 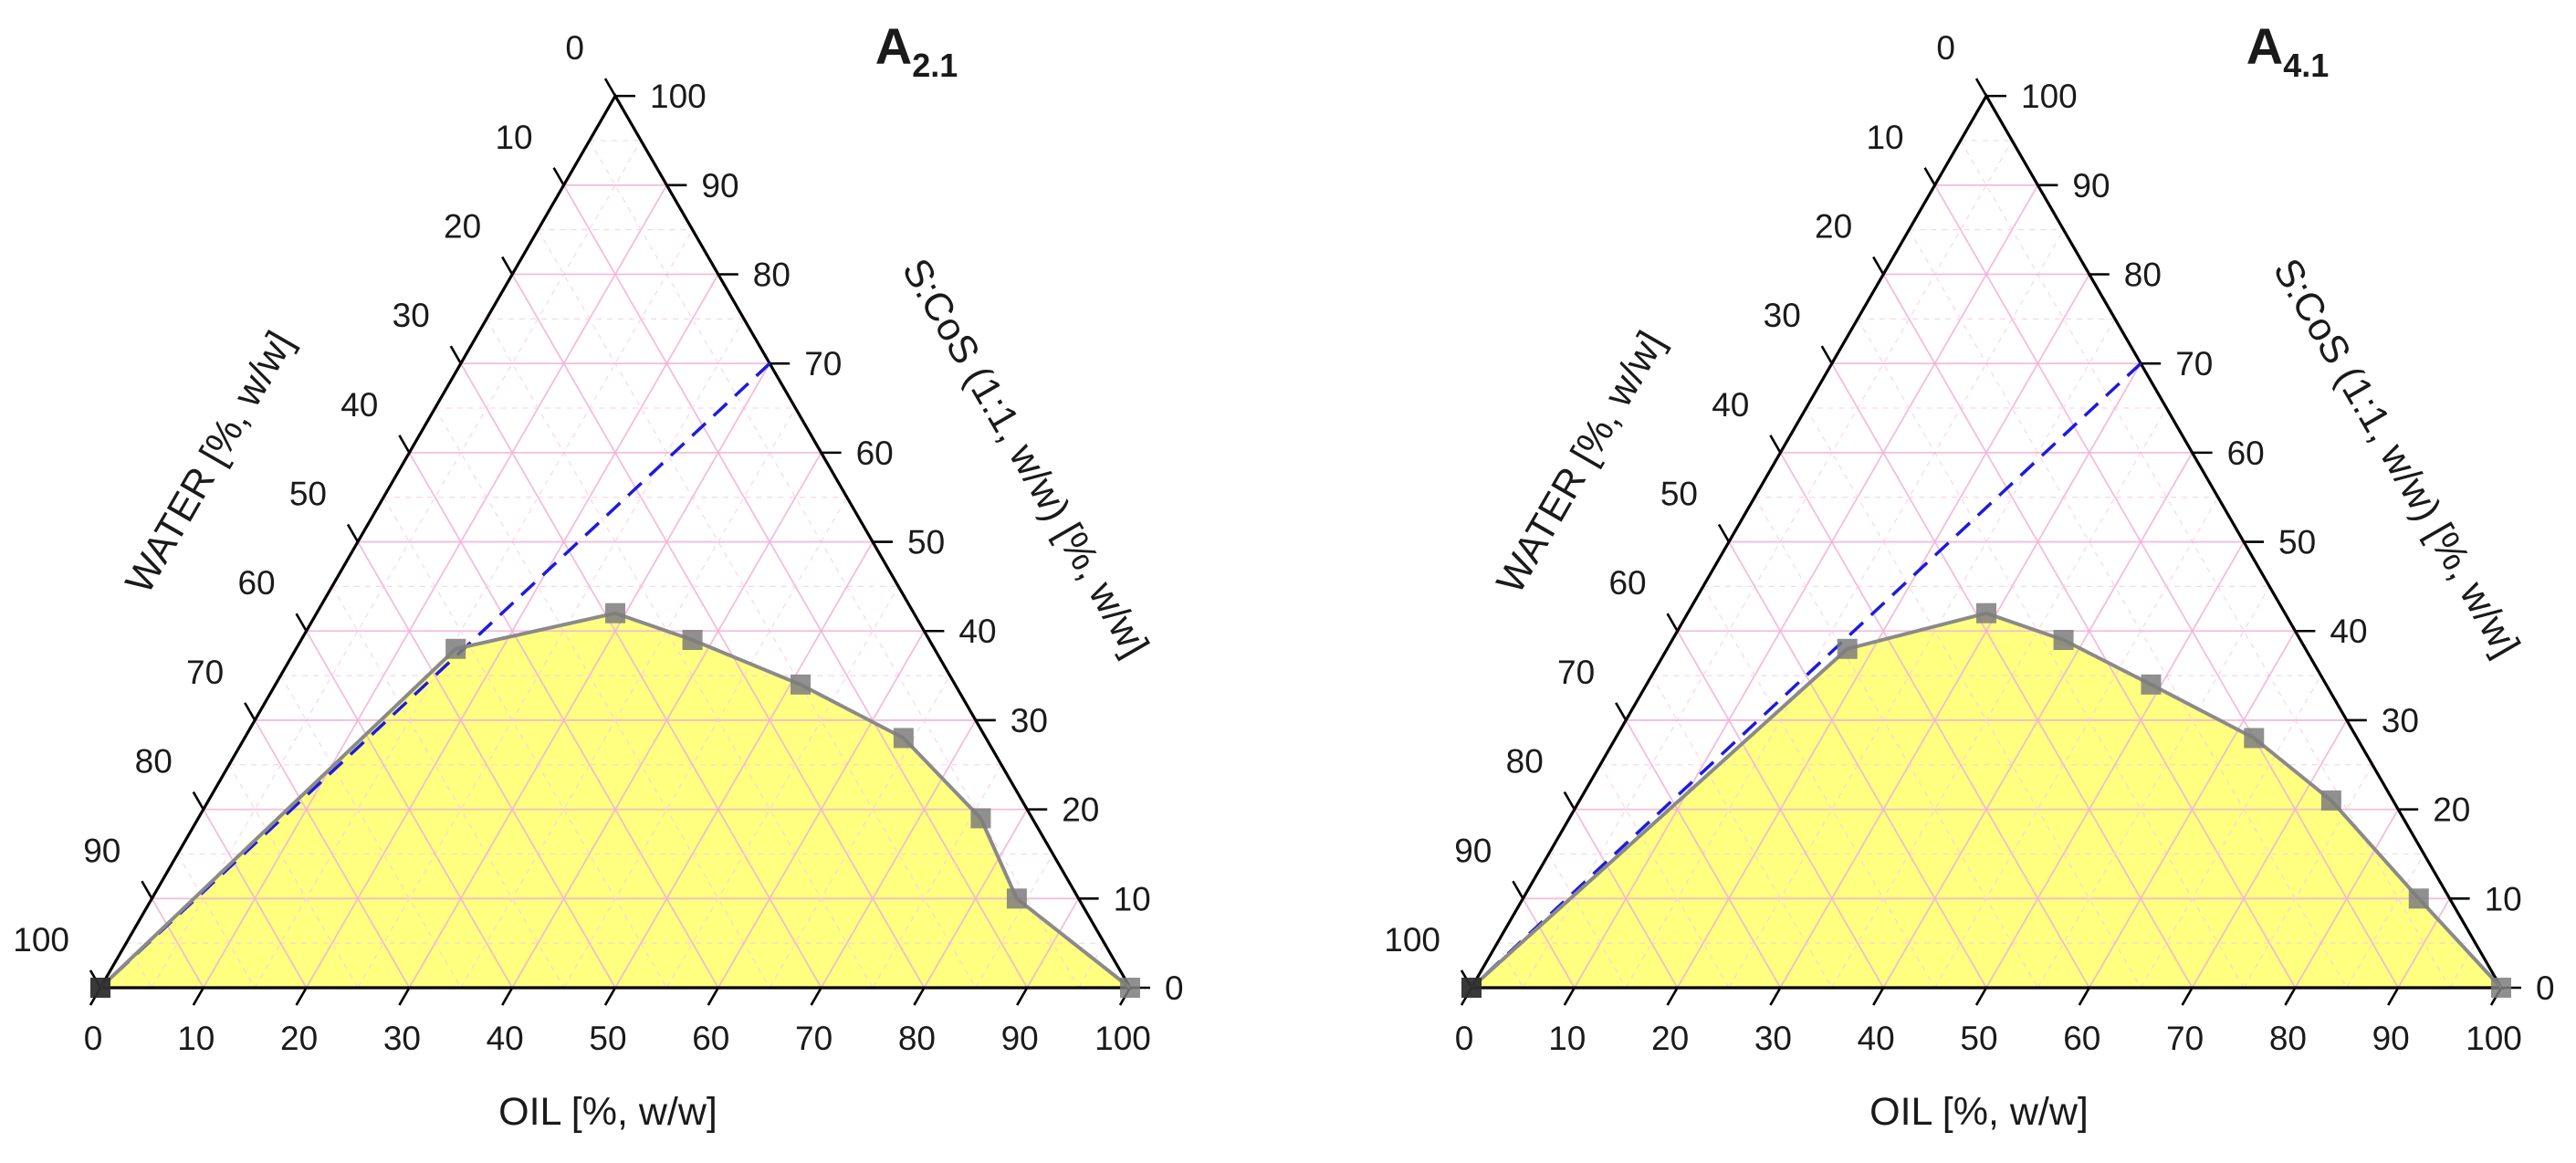 I want to click on bottom-axis-title: OIL [%, w/w], so click(x=607, y=1112).